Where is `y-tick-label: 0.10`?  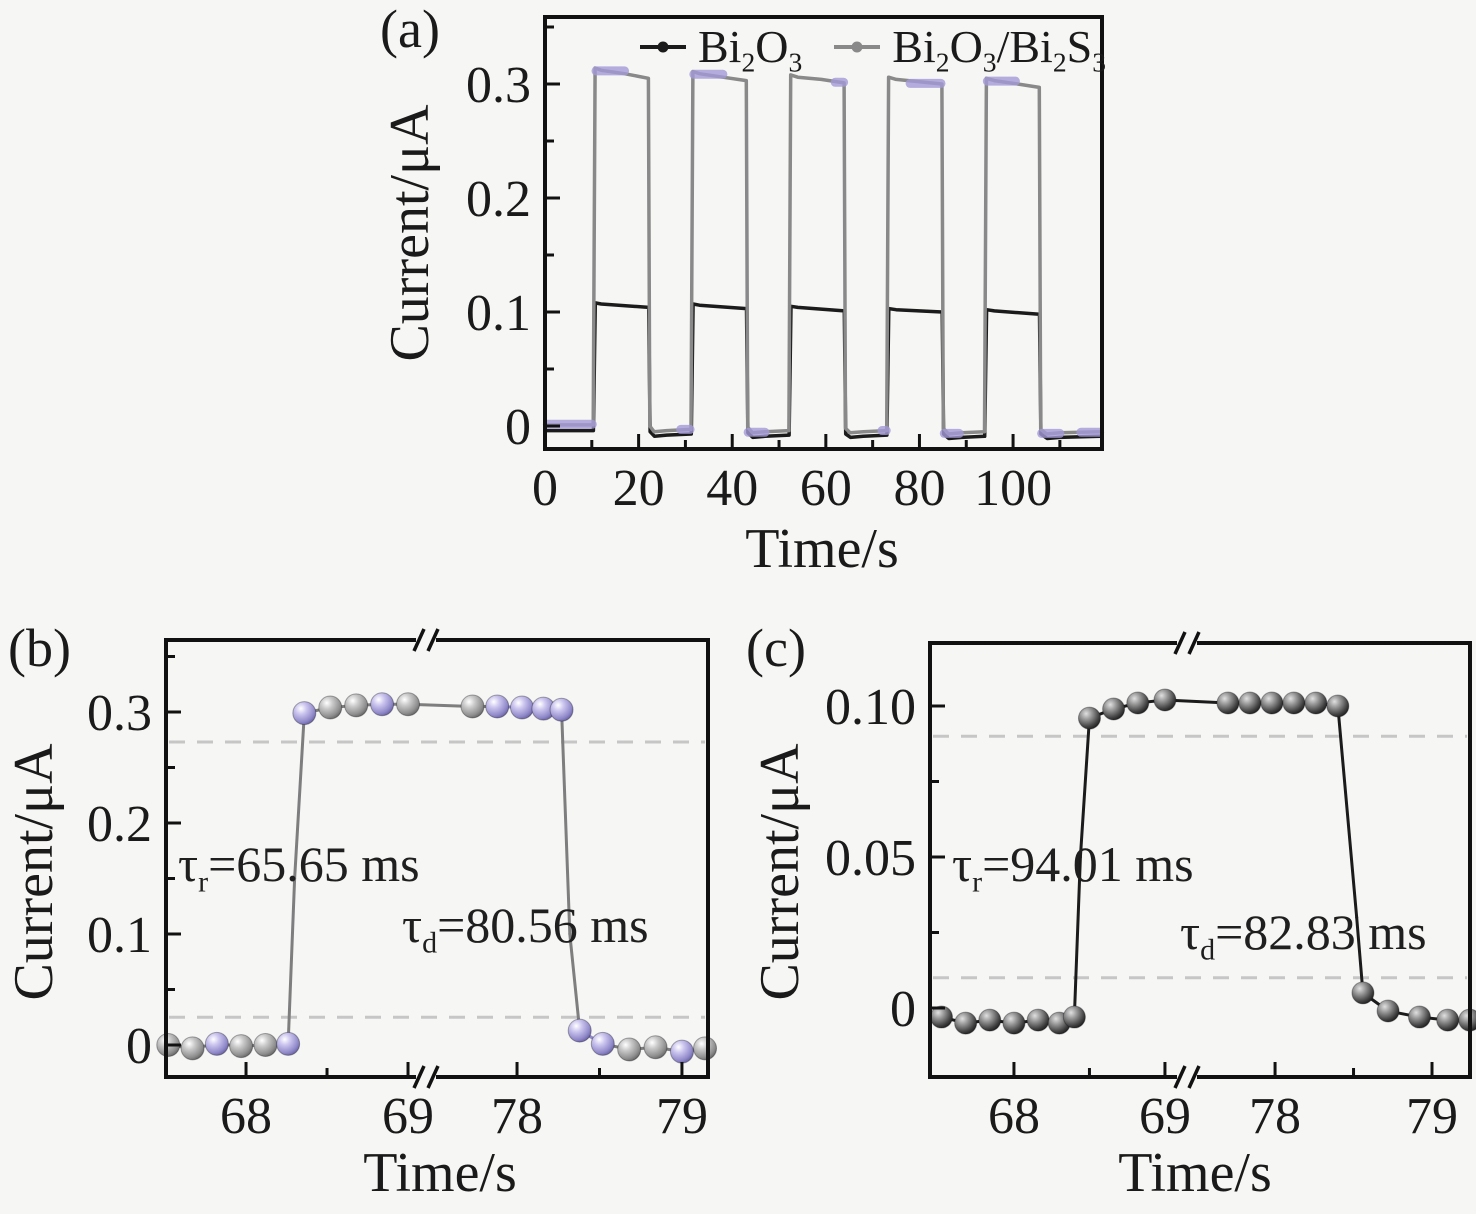
y-tick-label: 0.10 is located at coordinates (870, 707).